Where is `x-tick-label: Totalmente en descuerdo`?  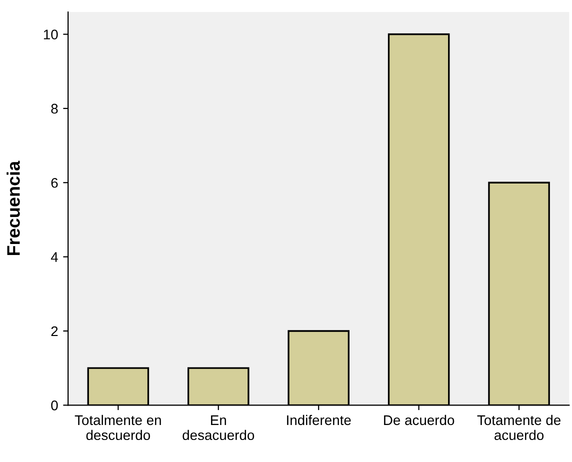
x-tick-label: Totalmente en descuerdo is located at coordinates (117, 427).